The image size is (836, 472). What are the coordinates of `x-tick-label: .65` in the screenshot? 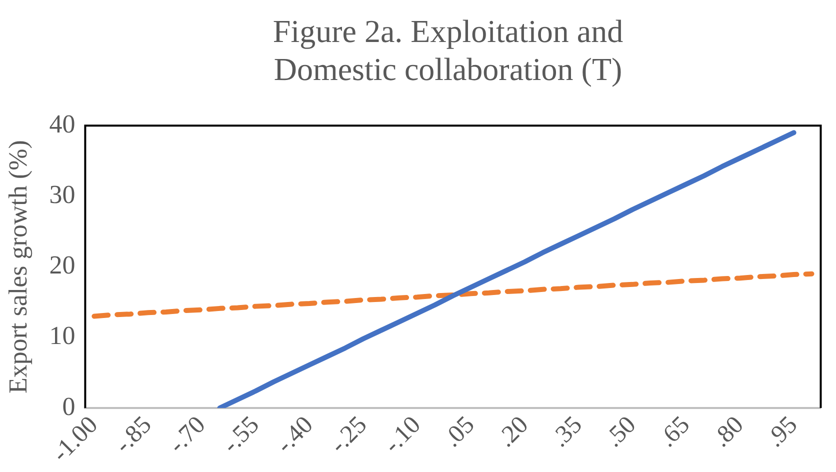 It's located at (675, 432).